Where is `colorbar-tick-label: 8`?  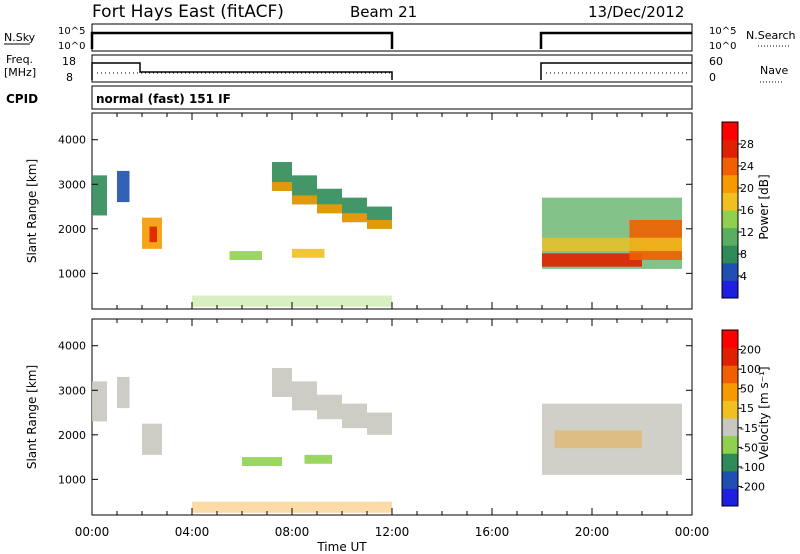 colorbar-tick-label: 8 is located at coordinates (743, 254).